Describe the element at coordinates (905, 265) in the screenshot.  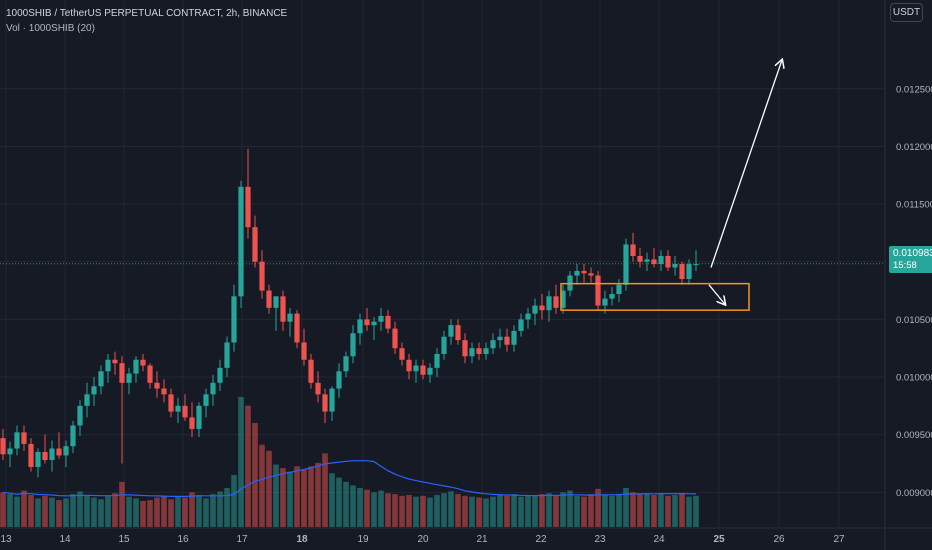
I see `bar-countdown: 15:58` at that location.